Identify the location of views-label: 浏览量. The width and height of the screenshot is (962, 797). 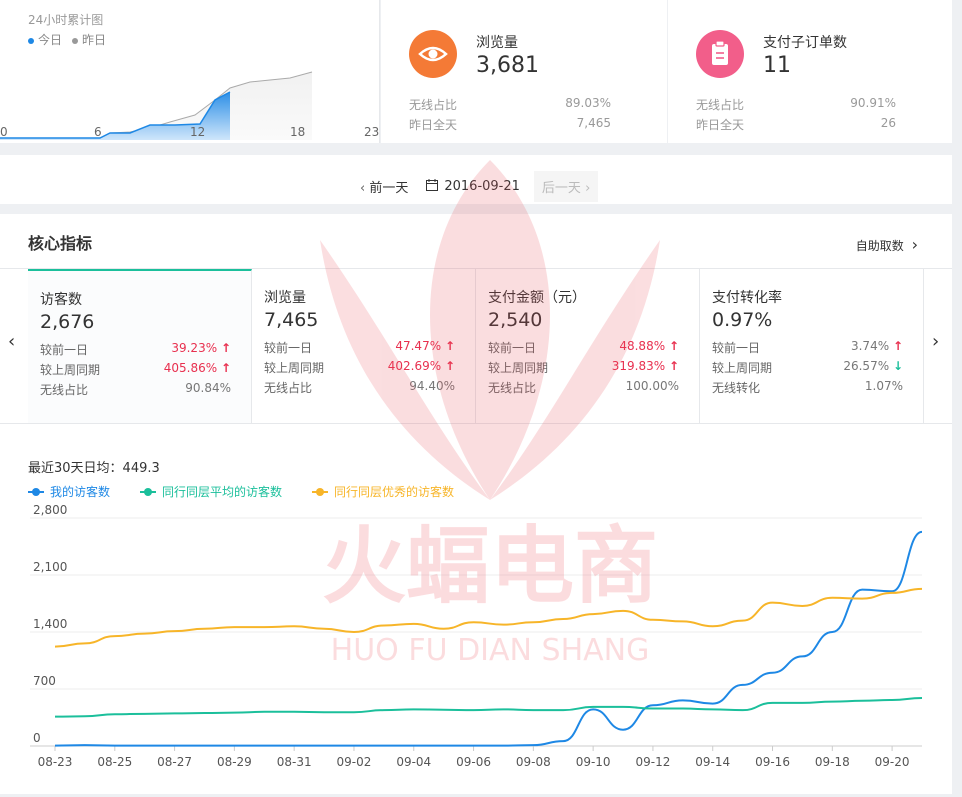
(497, 43).